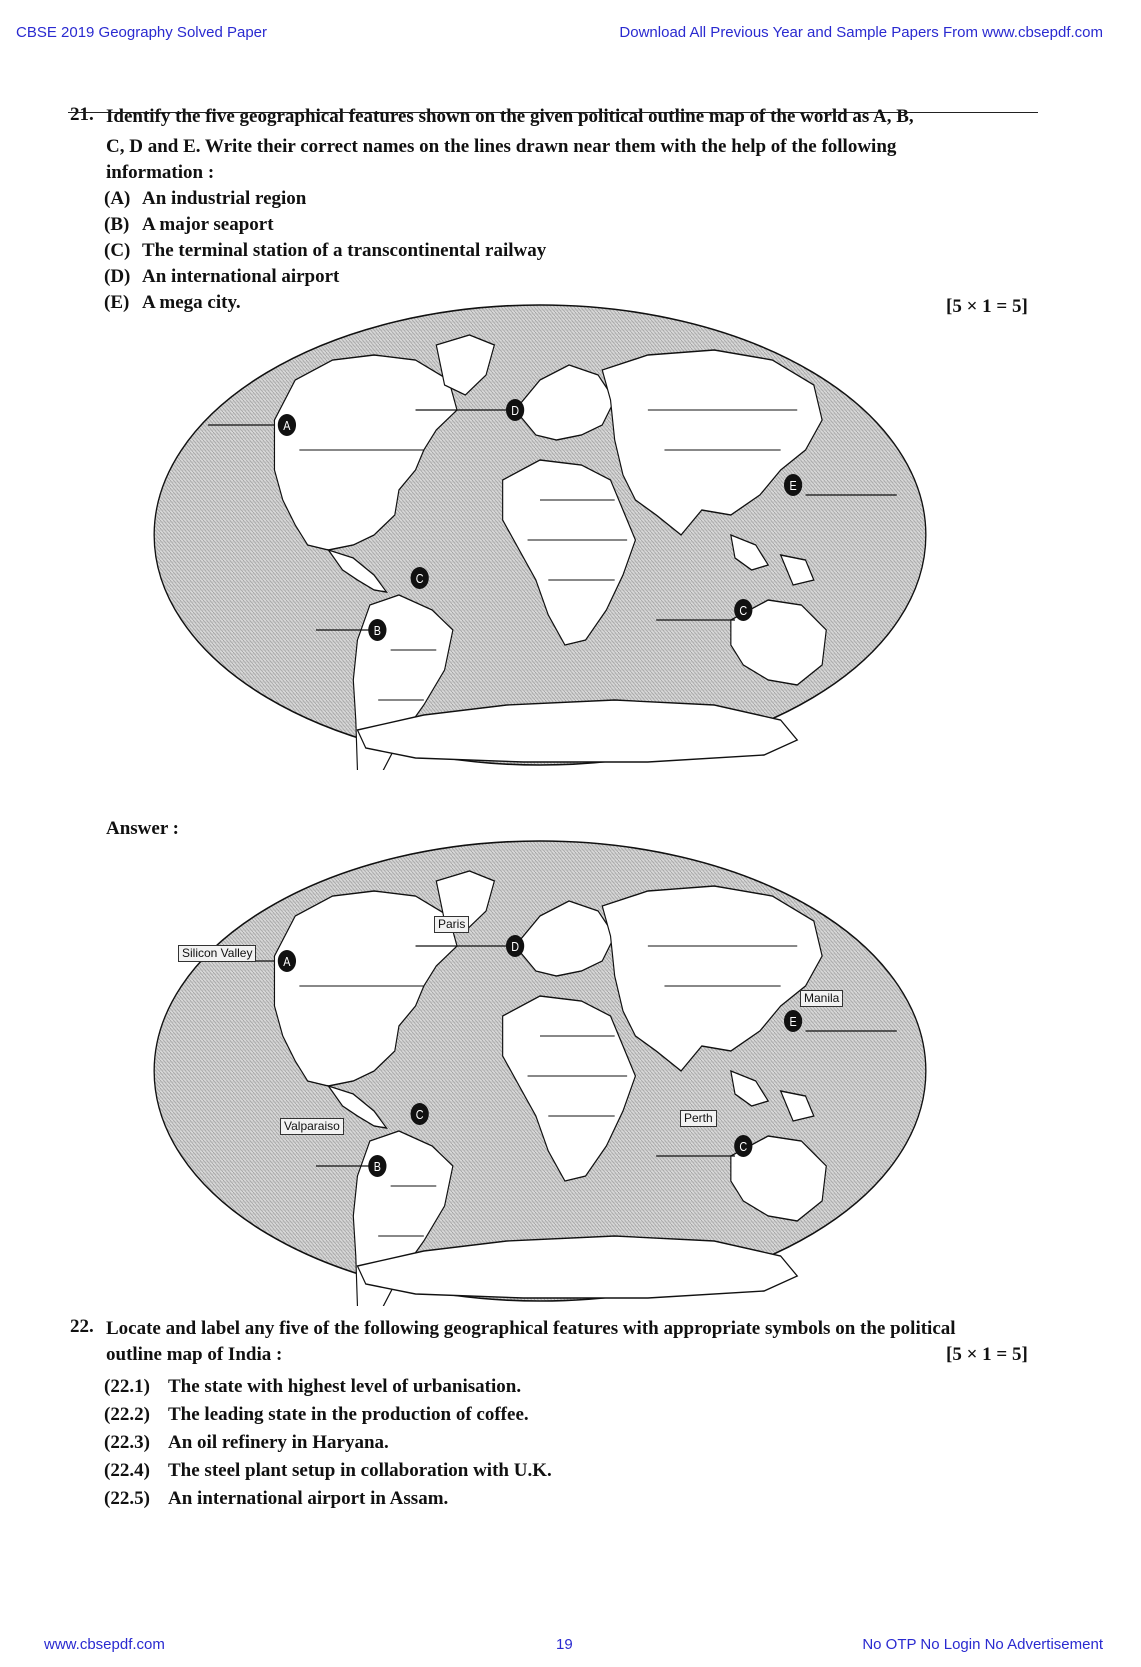  I want to click on option-label: (E), so click(117, 302).